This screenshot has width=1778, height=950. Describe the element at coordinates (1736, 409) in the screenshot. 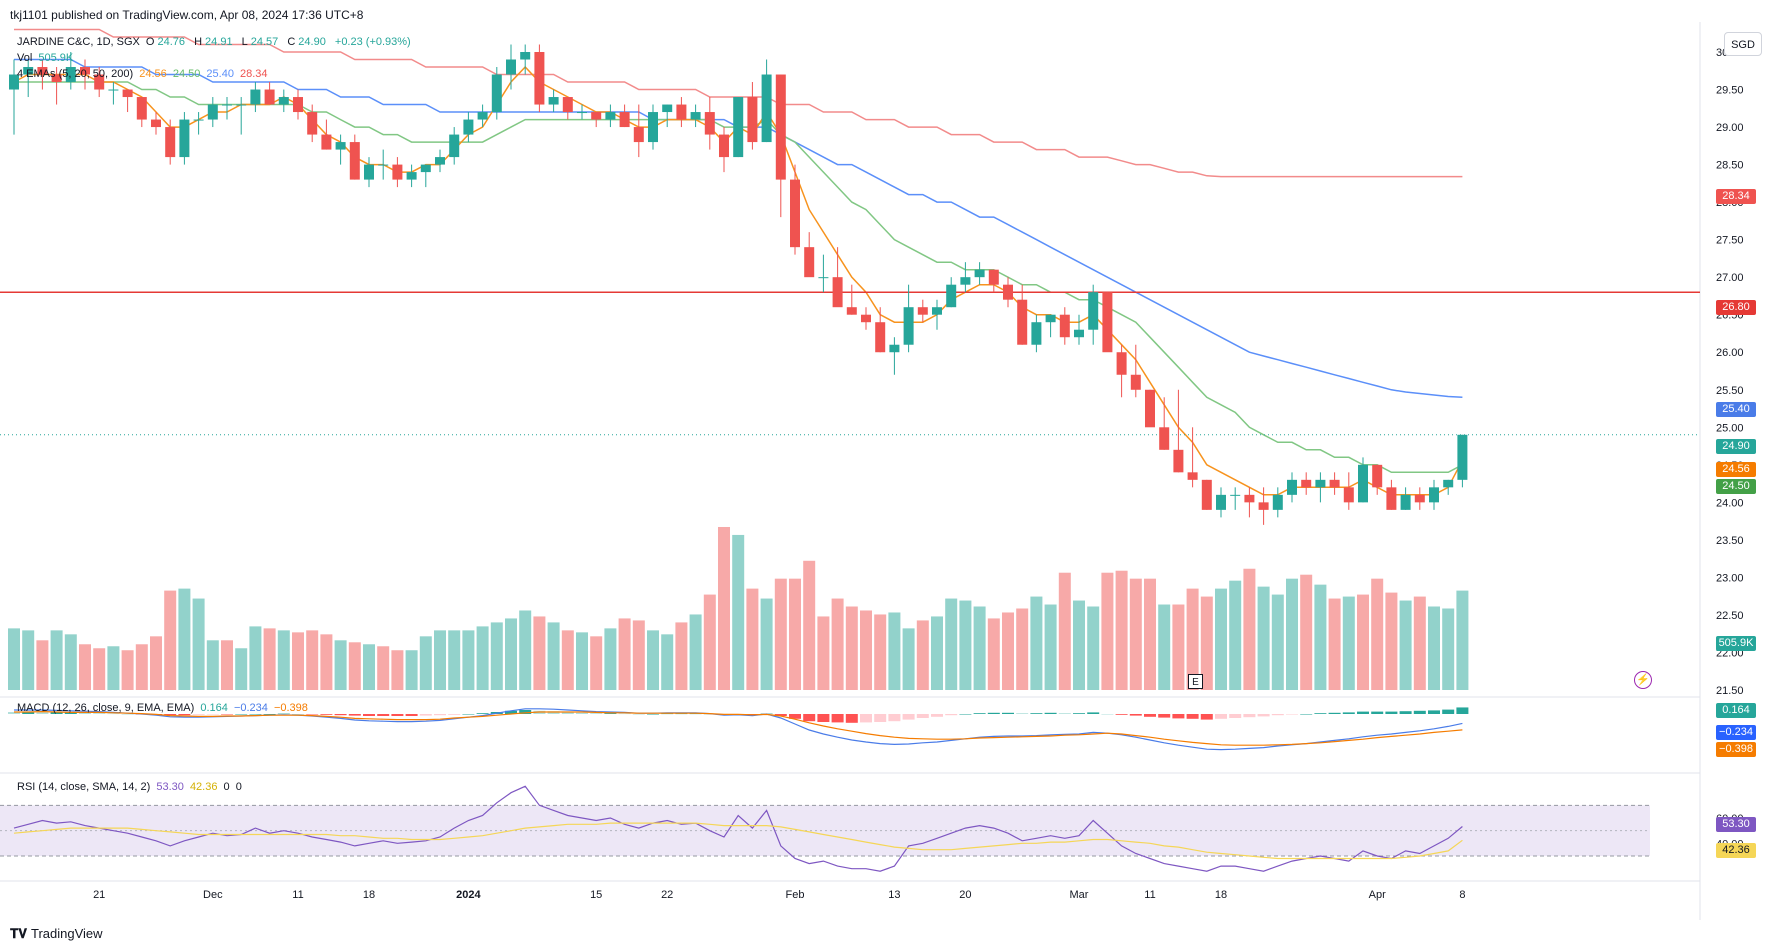

I see `ema50-price-tag: 25.40` at that location.